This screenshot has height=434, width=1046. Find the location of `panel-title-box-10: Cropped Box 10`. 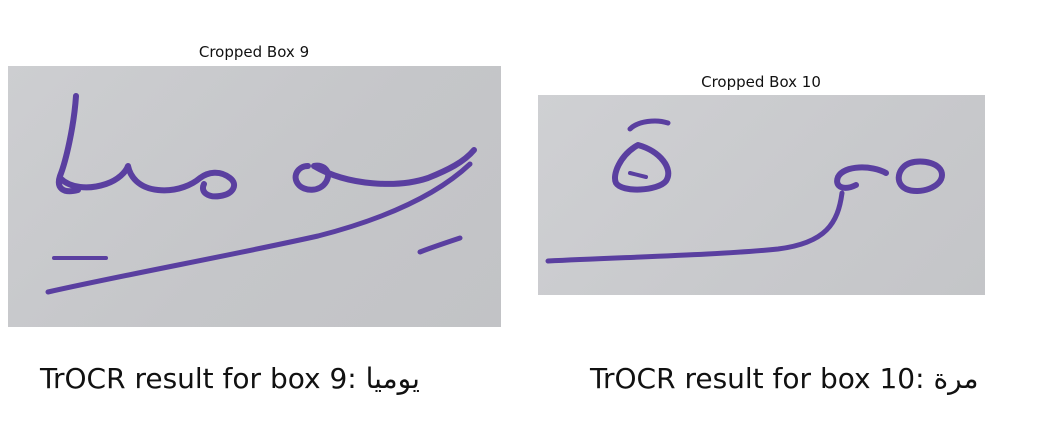

panel-title-box-10: Cropped Box 10 is located at coordinates (761, 82).